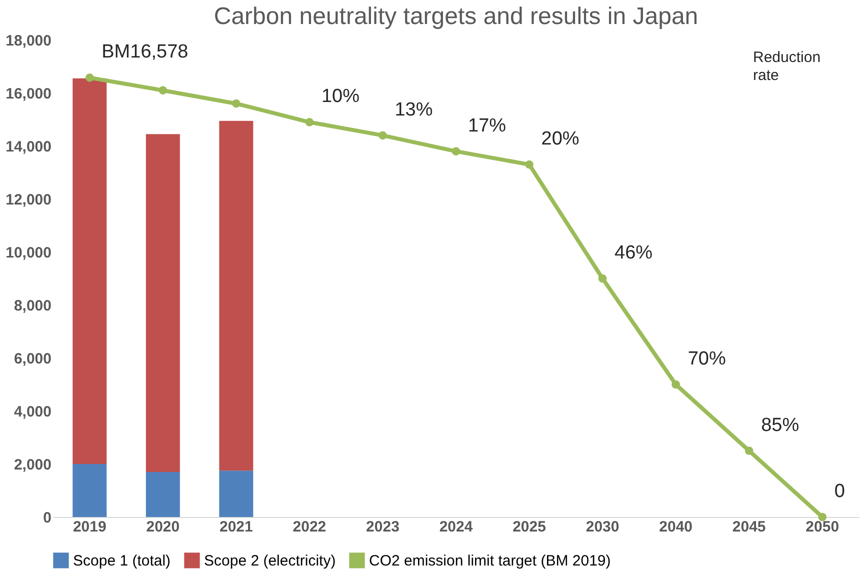  Describe the element at coordinates (490, 561) in the screenshot. I see `legend-label: CO2 emission limit target (BM 2019)` at that location.